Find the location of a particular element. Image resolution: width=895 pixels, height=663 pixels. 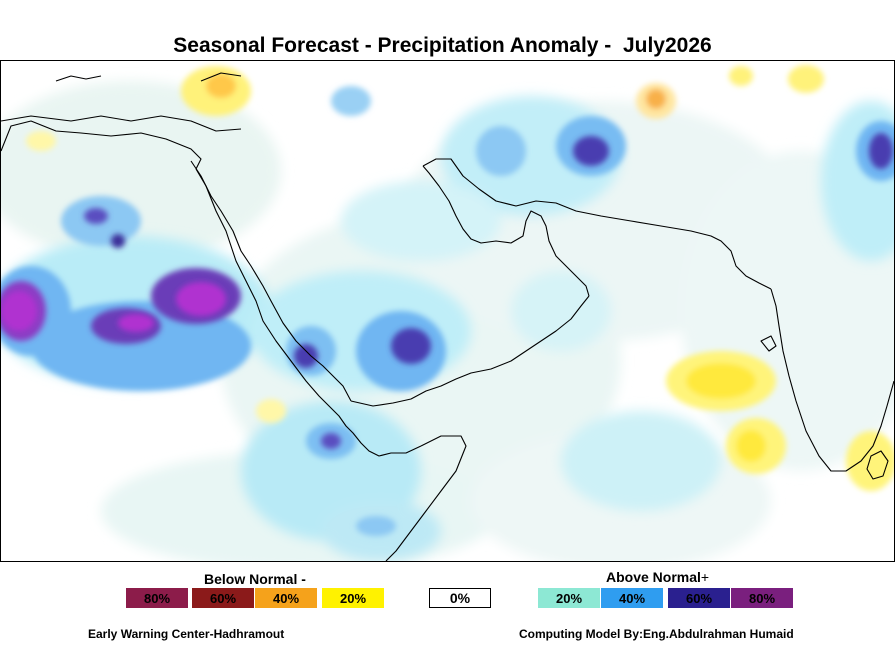

swatch-below-40-label: 40% is located at coordinates (286, 598).